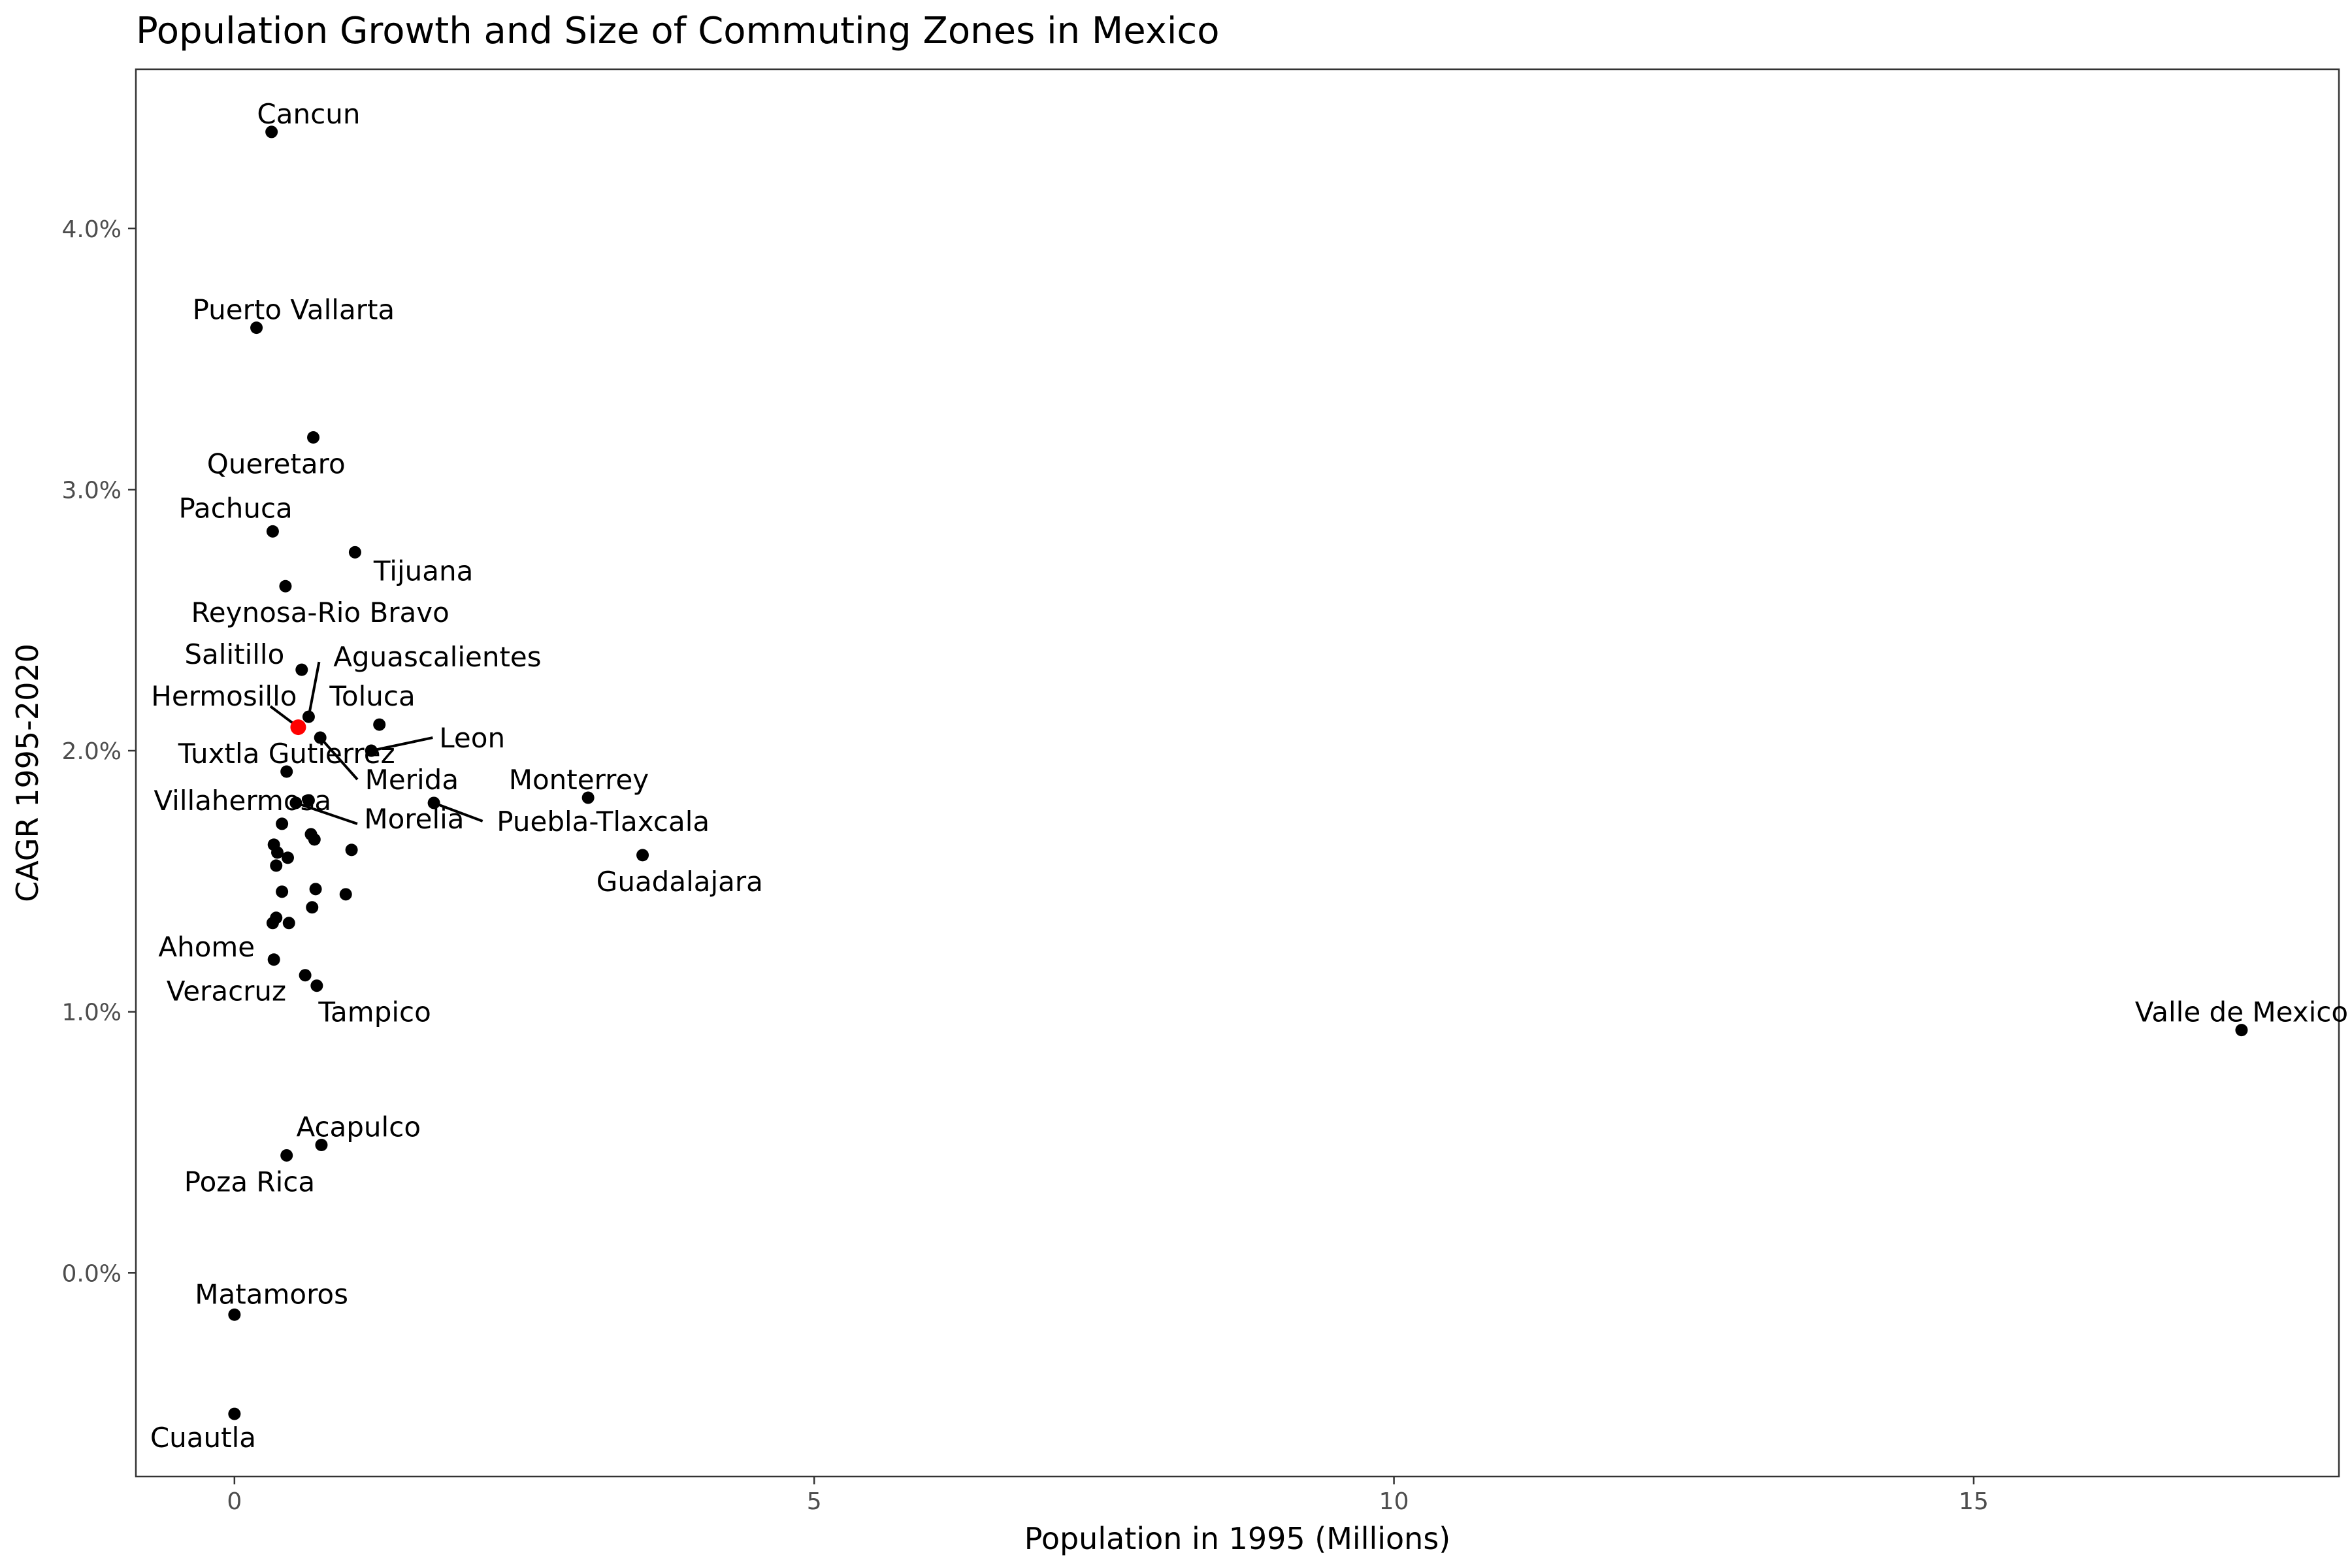  Describe the element at coordinates (423, 571) in the screenshot. I see `point-label: Tijuana` at that location.